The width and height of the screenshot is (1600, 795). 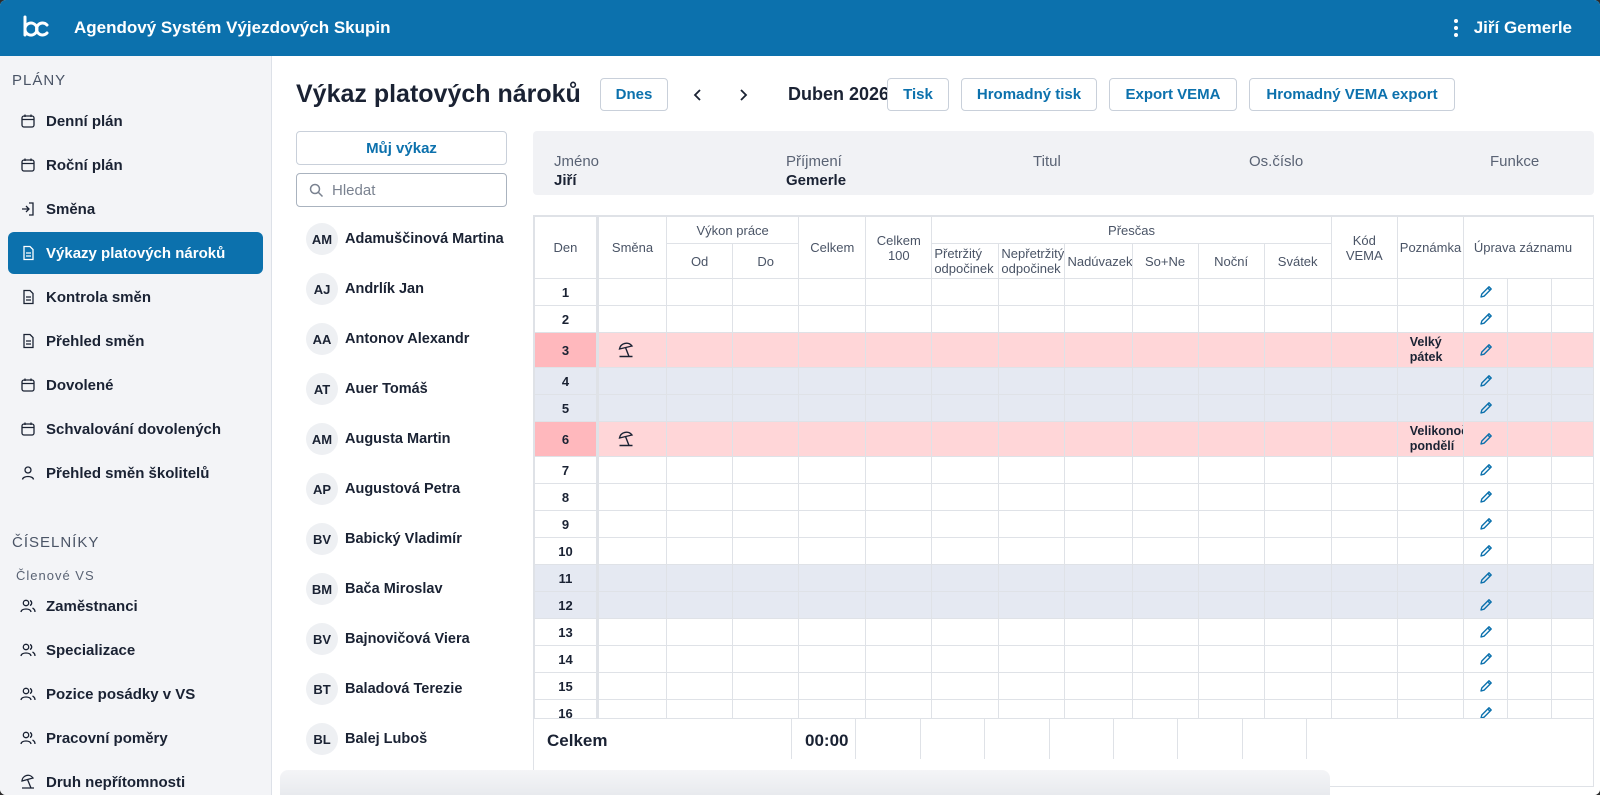 I want to click on employee-list-item: AJ Andrlík Jan, so click(x=401, y=289).